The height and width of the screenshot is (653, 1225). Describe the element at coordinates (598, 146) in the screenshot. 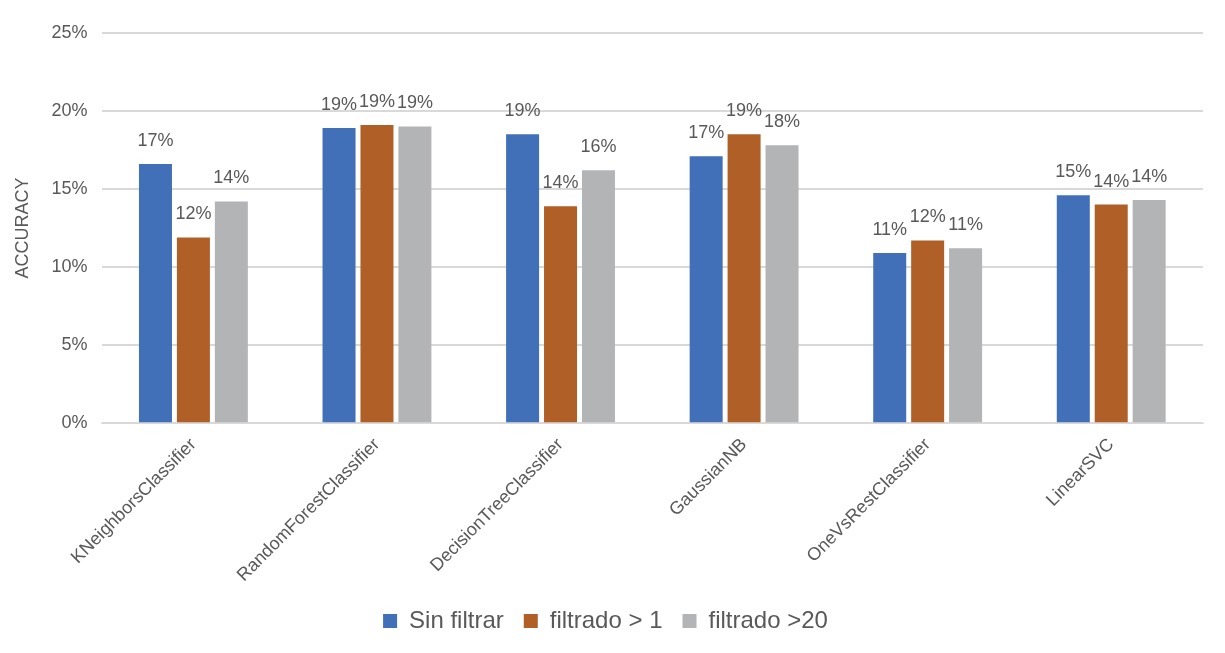

I see `data-label: 16%` at that location.